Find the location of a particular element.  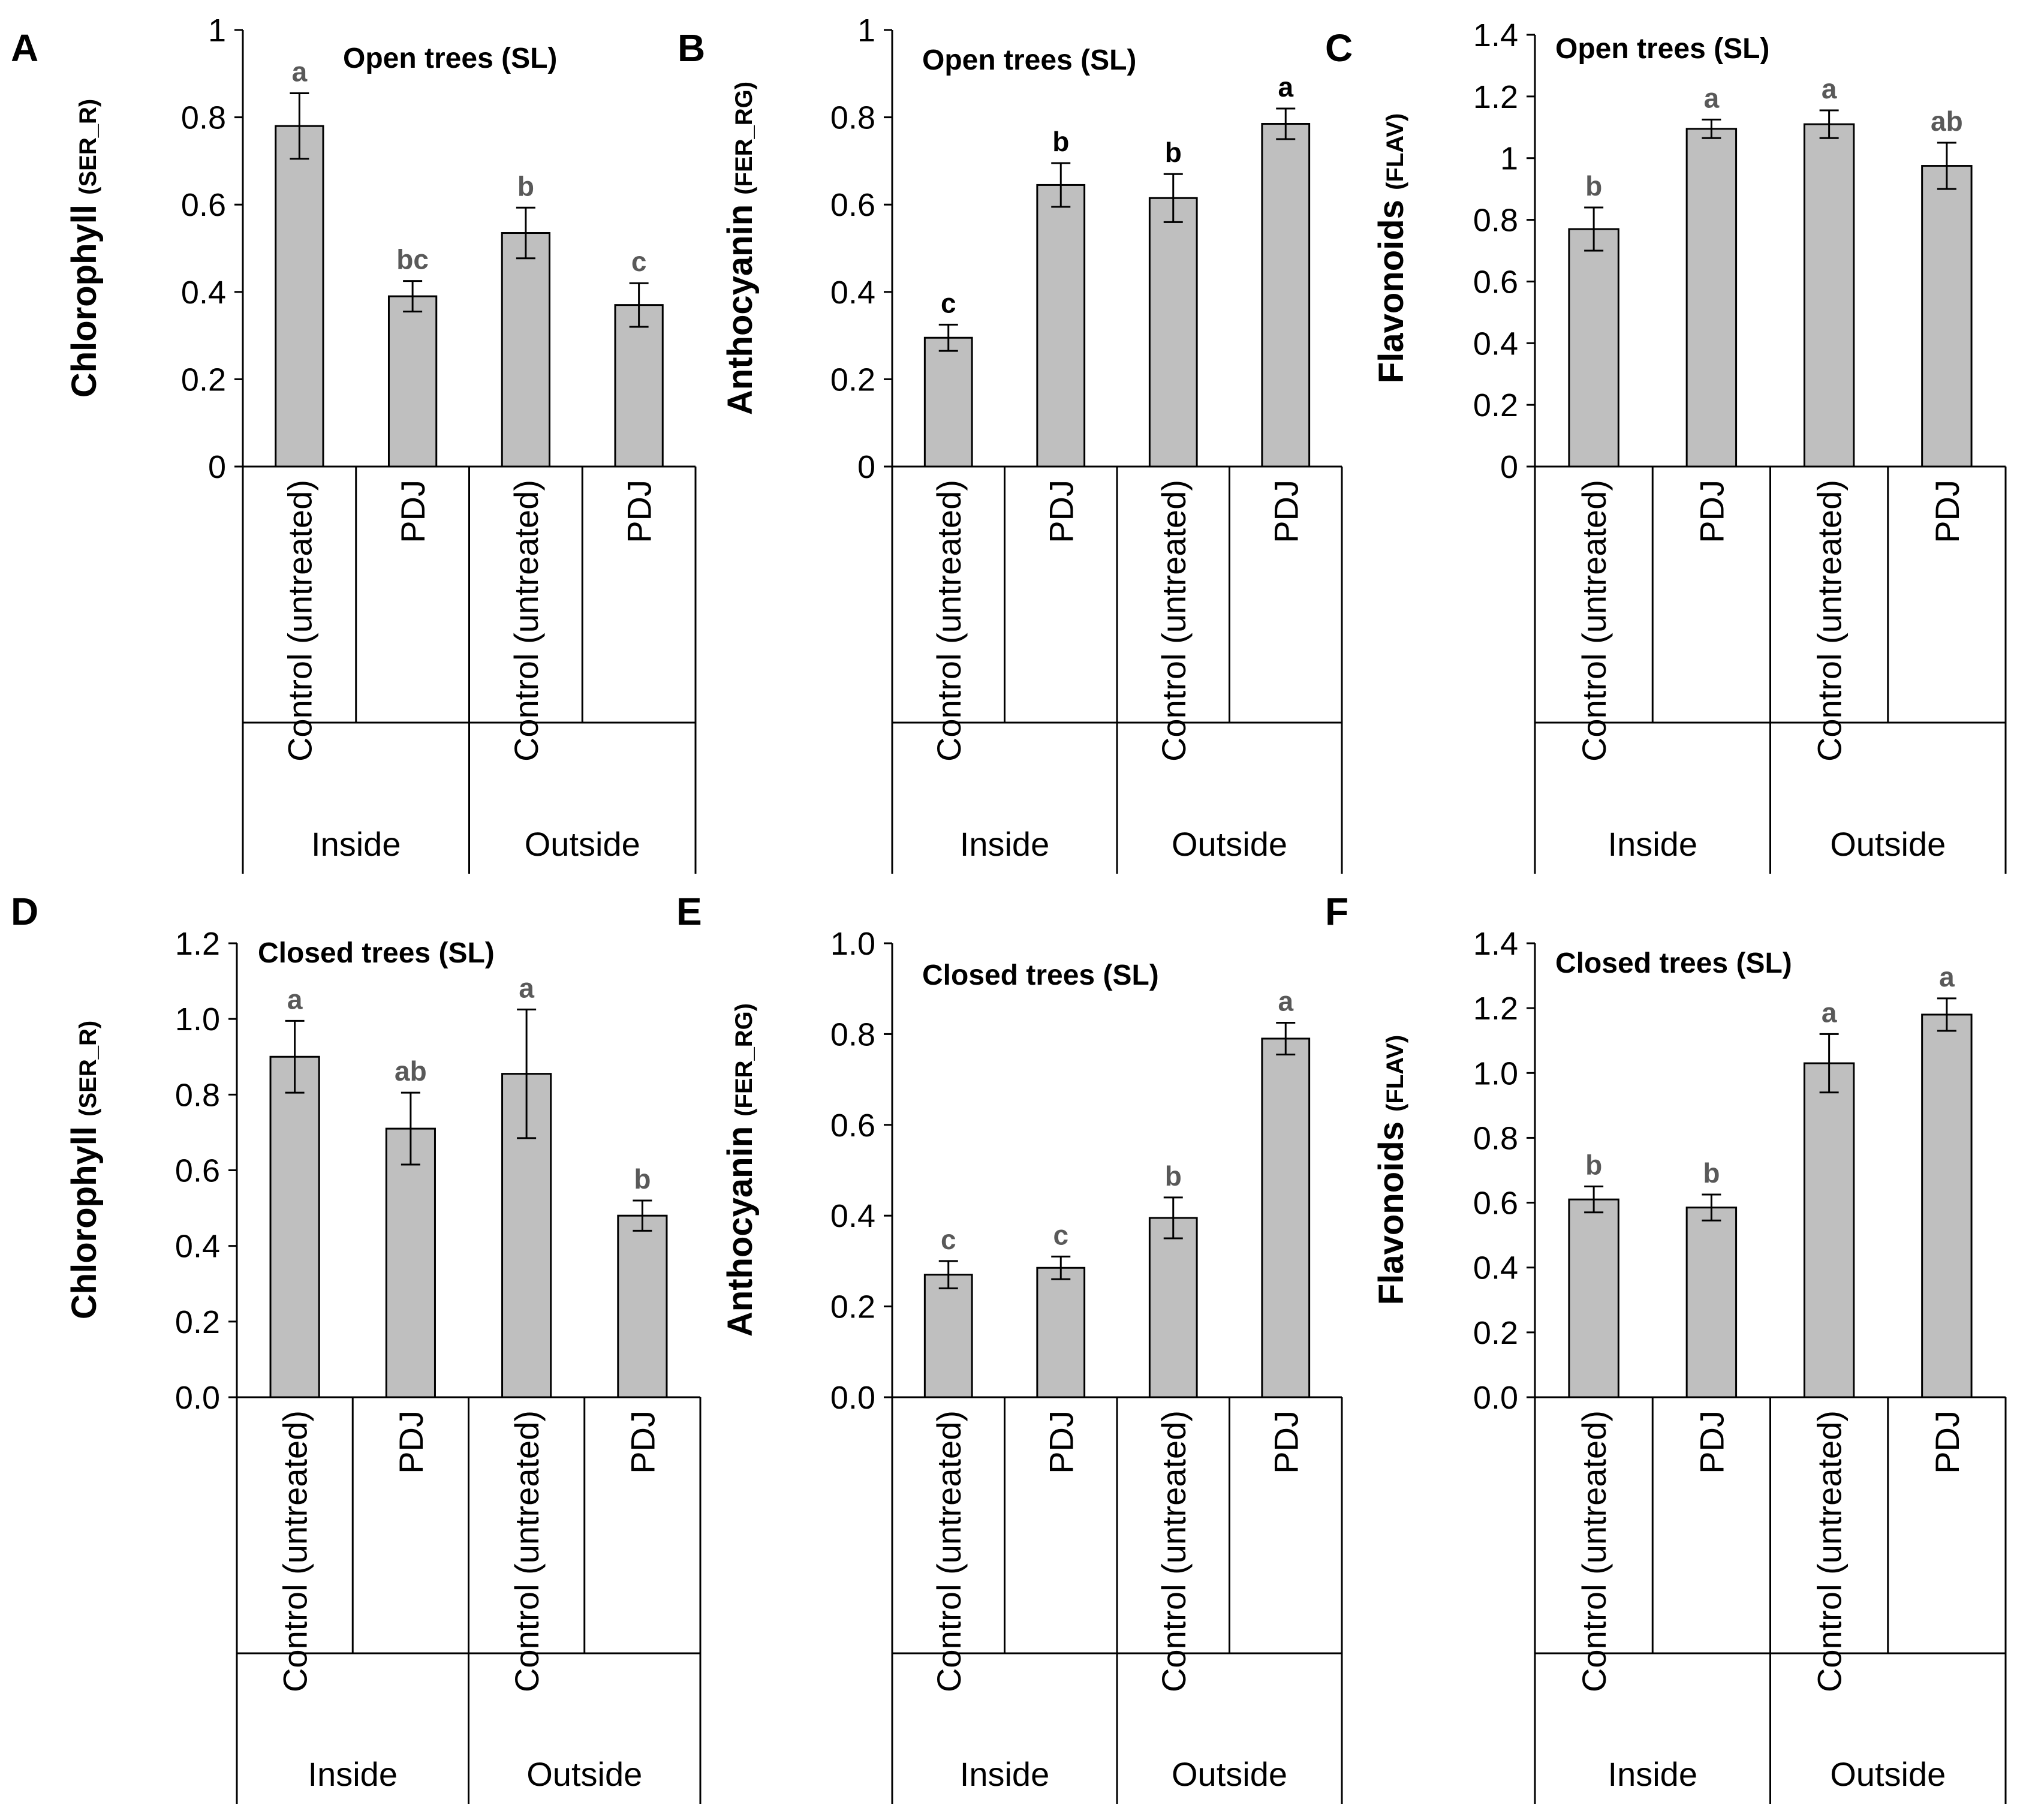

panel-letter: E is located at coordinates (689, 911).